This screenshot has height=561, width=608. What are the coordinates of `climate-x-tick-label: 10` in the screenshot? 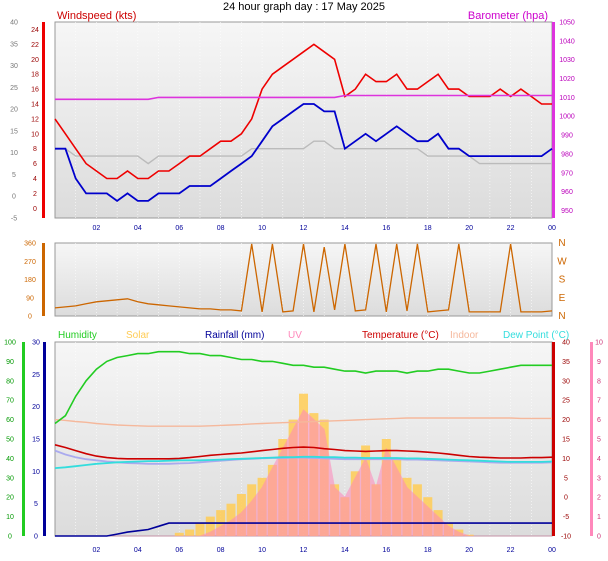 It's located at (262, 550).